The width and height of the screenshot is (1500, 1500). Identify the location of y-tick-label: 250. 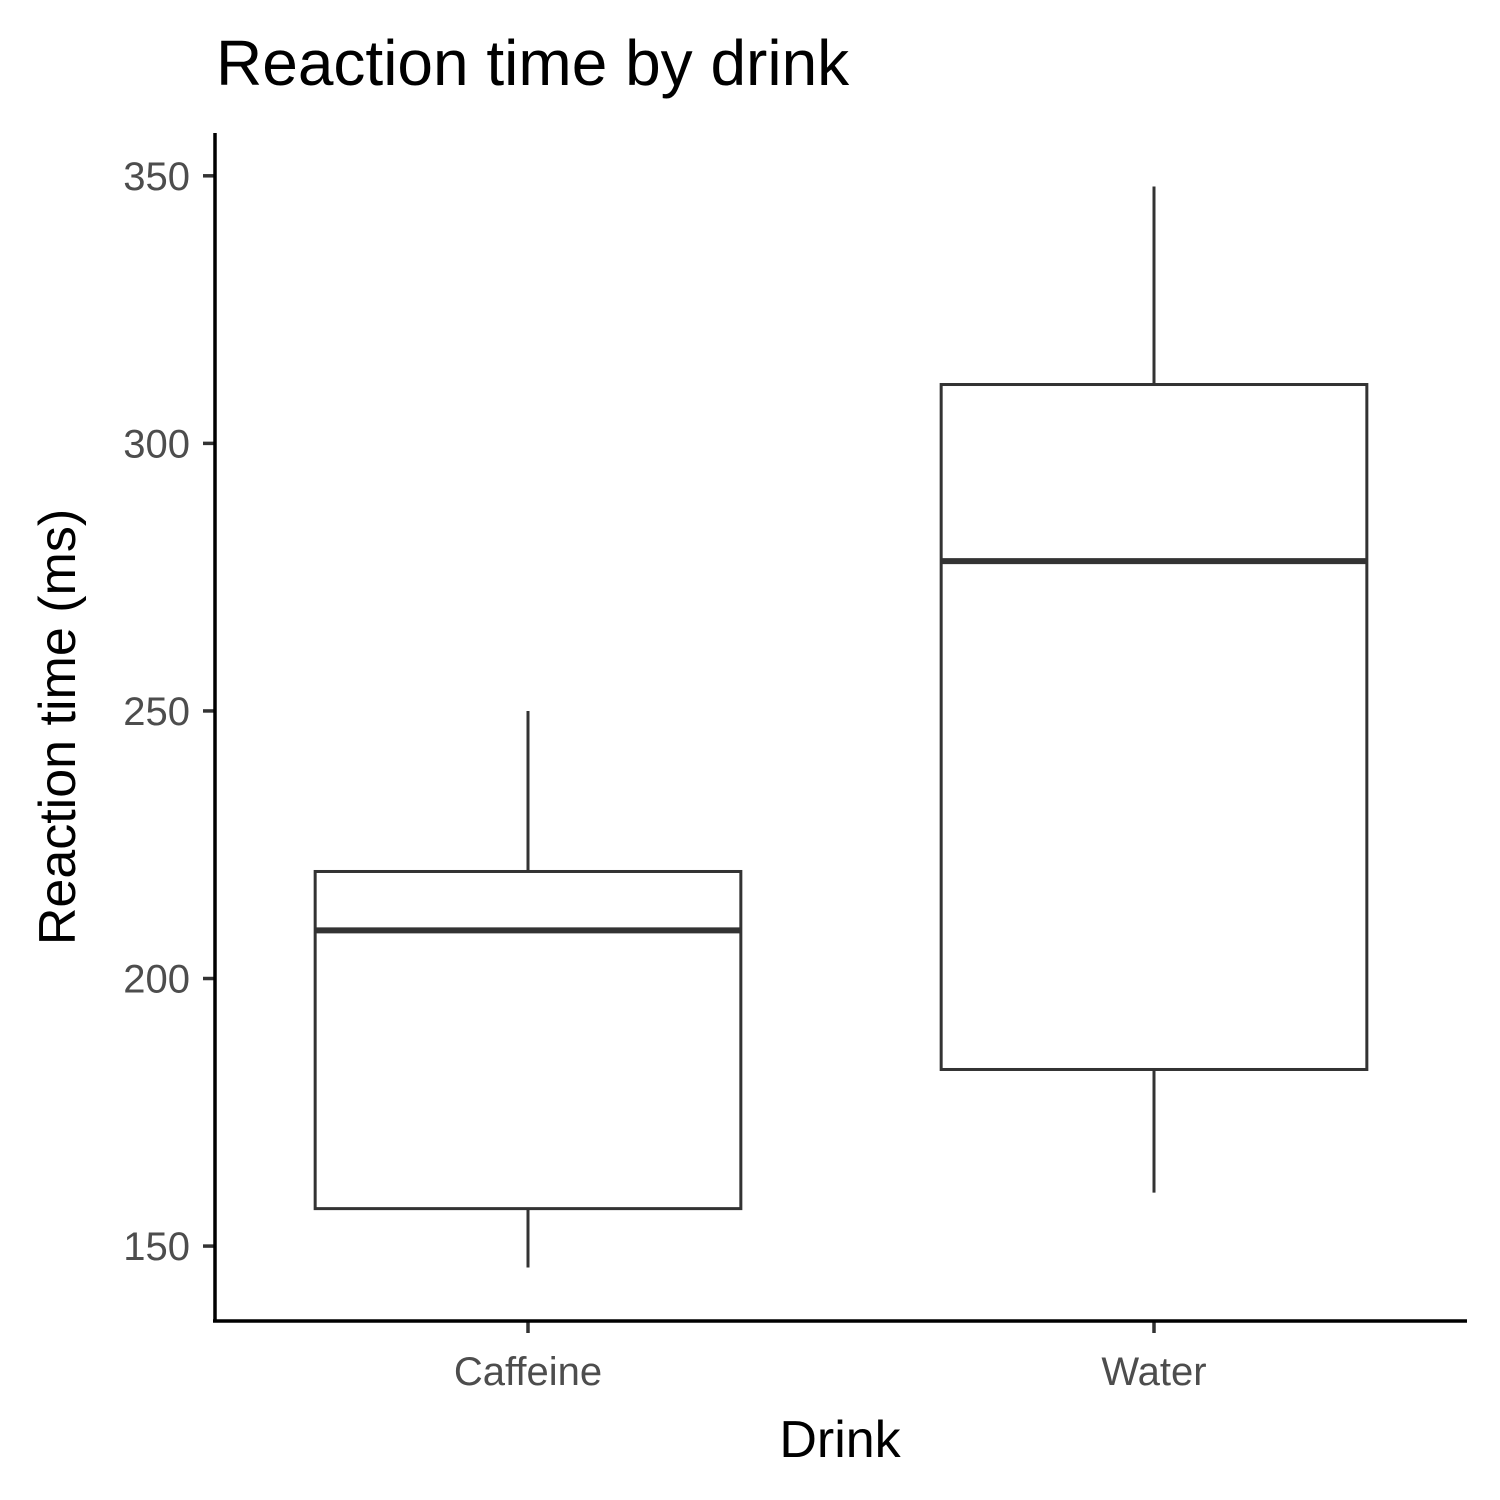
(156, 712).